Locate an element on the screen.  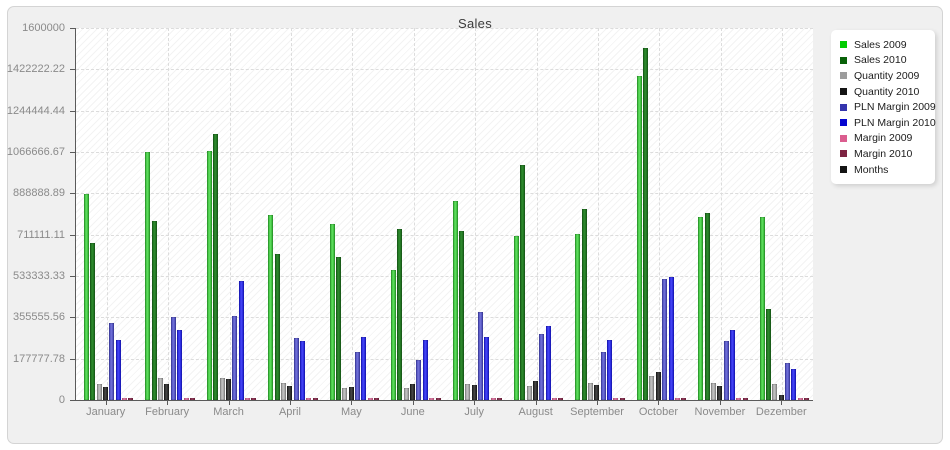
month-label: July is located at coordinates (474, 412).